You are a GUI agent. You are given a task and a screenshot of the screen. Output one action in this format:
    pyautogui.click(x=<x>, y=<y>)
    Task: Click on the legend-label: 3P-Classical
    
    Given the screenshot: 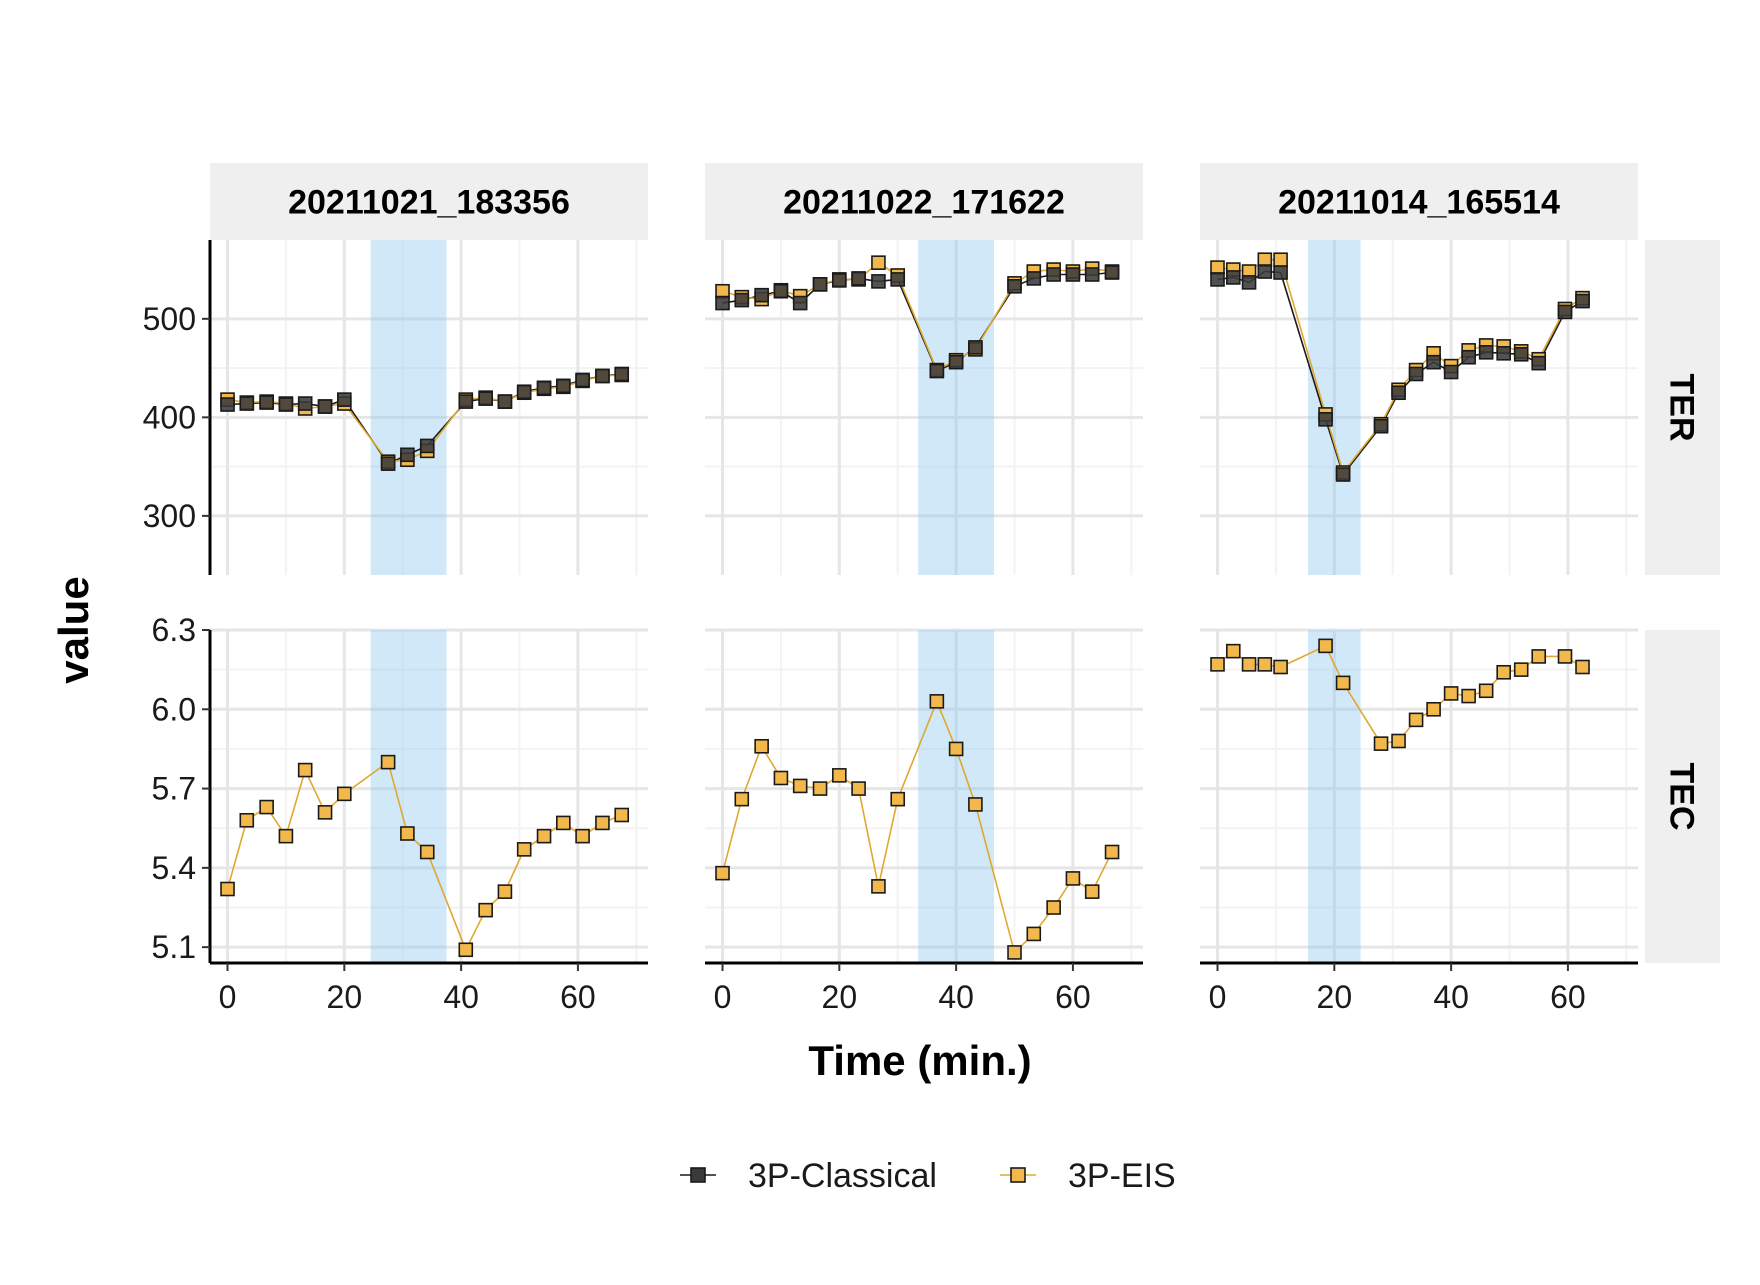 What is the action you would take?
    pyautogui.click(x=842, y=1176)
    